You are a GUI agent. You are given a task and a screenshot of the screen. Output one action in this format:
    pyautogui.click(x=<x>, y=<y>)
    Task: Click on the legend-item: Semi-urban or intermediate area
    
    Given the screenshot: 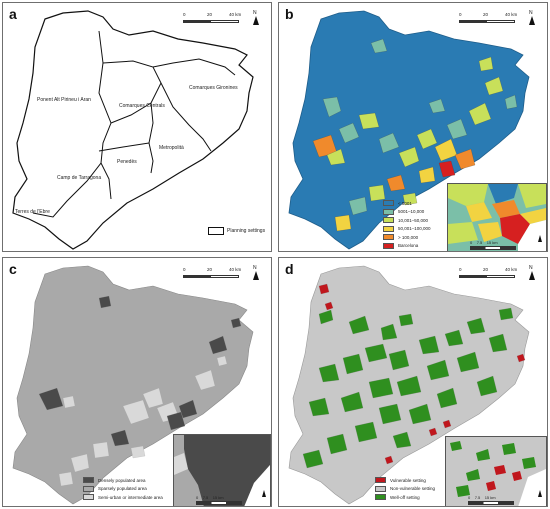 What is the action you would take?
    pyautogui.click(x=123, y=497)
    